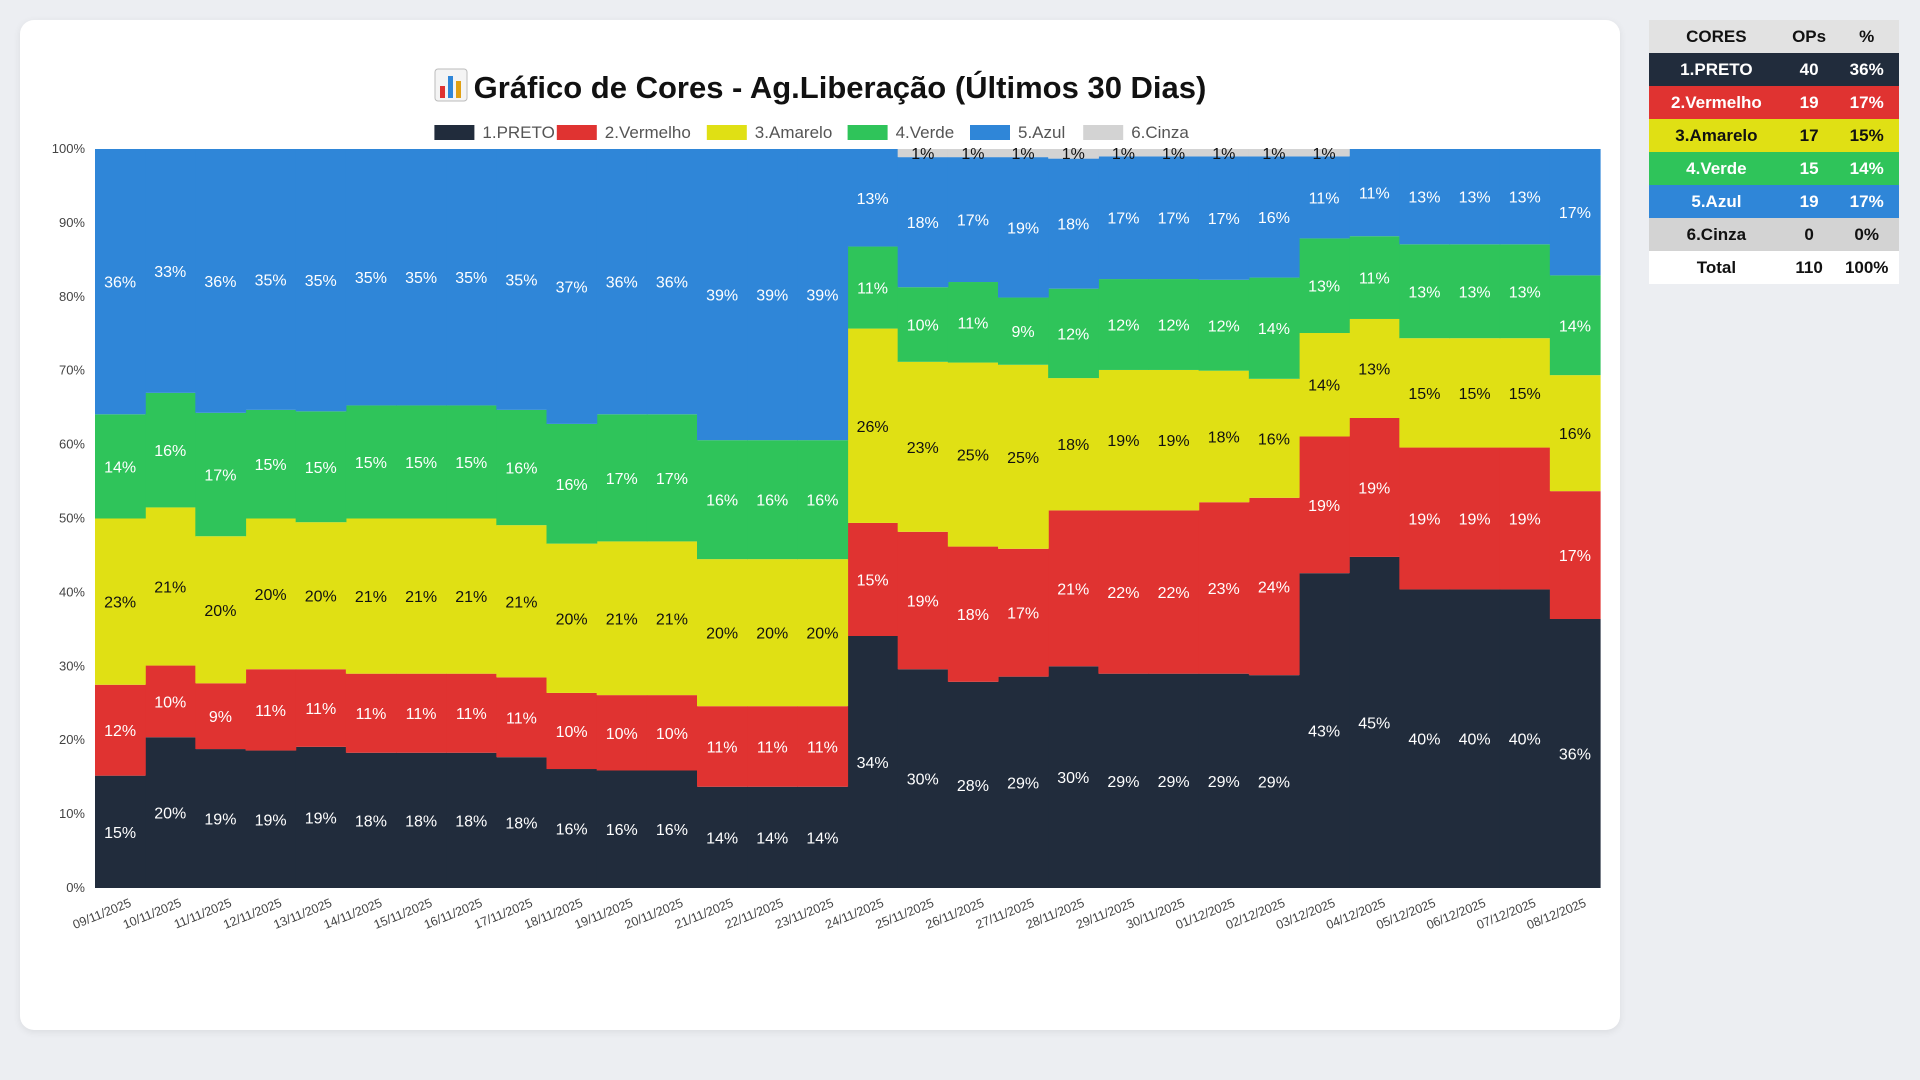 This screenshot has height=1080, width=1920. What do you see at coordinates (1716, 102) in the screenshot?
I see `summary-cell-name: 2.Vermelho` at bounding box center [1716, 102].